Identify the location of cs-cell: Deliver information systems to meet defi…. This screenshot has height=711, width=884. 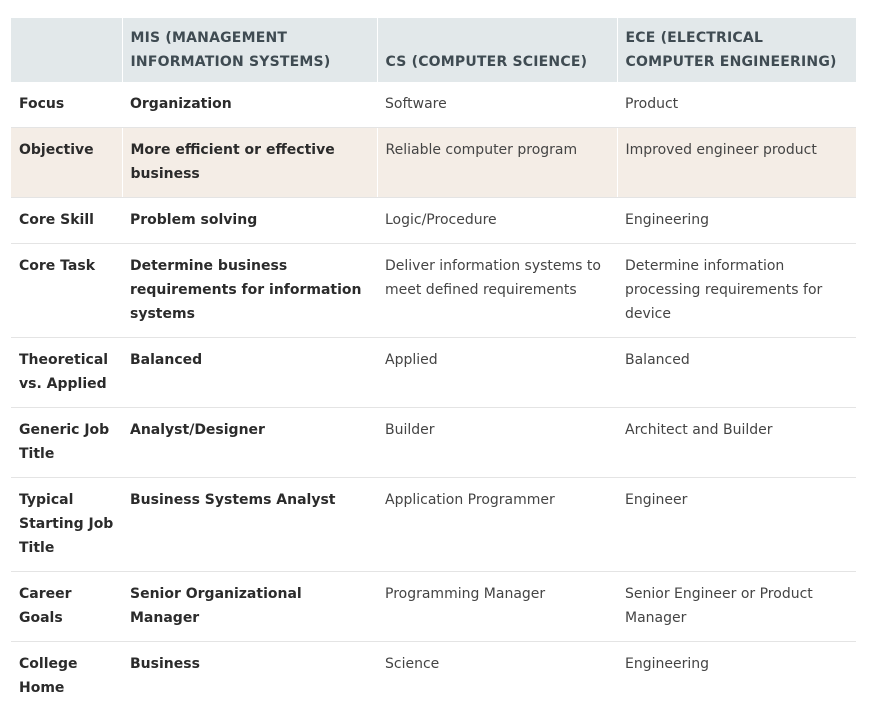
(497, 291).